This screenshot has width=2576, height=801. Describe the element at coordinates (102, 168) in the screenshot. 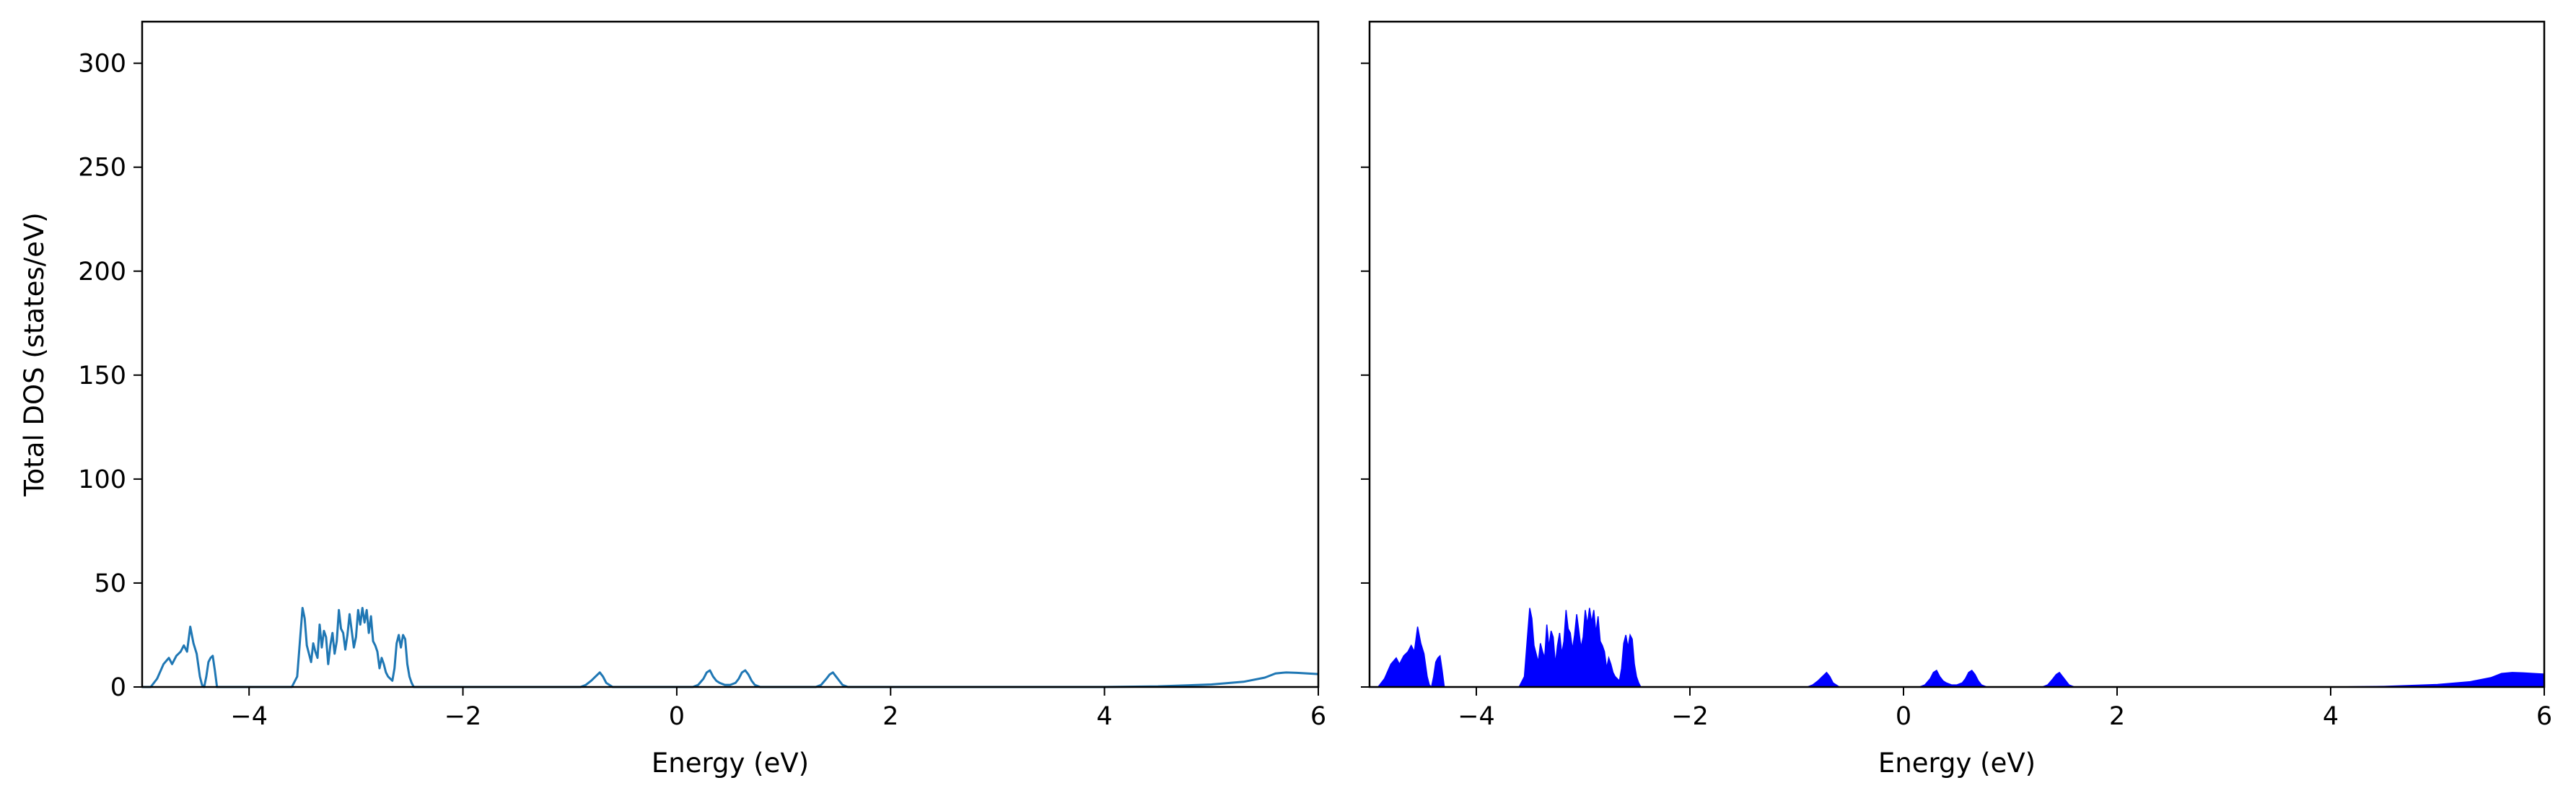

I see `left-y-tick-label: 250` at that location.